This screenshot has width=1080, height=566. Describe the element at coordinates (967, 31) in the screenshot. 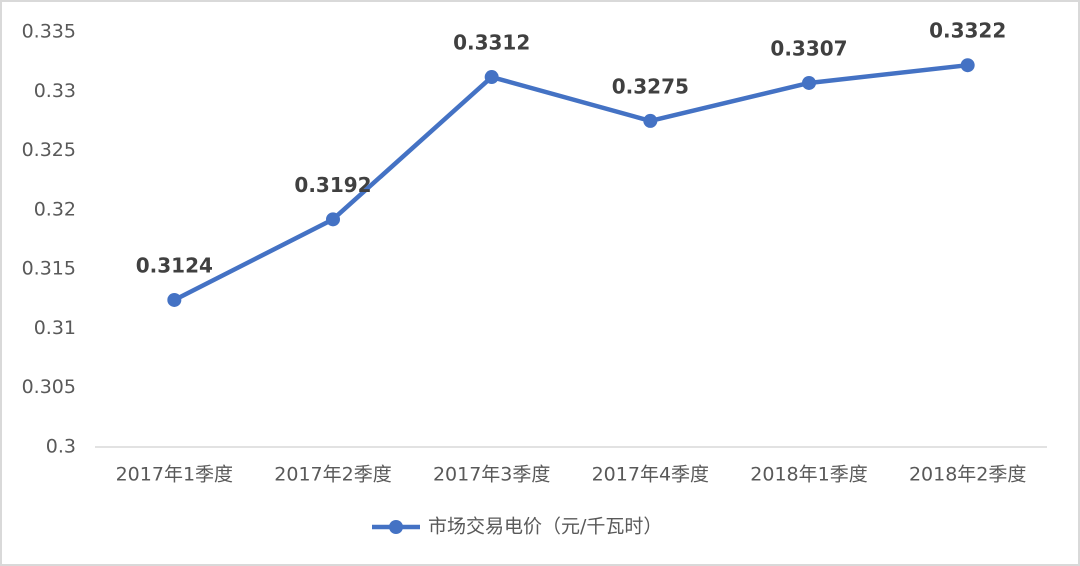

I see `data-label: 0.3322` at that location.